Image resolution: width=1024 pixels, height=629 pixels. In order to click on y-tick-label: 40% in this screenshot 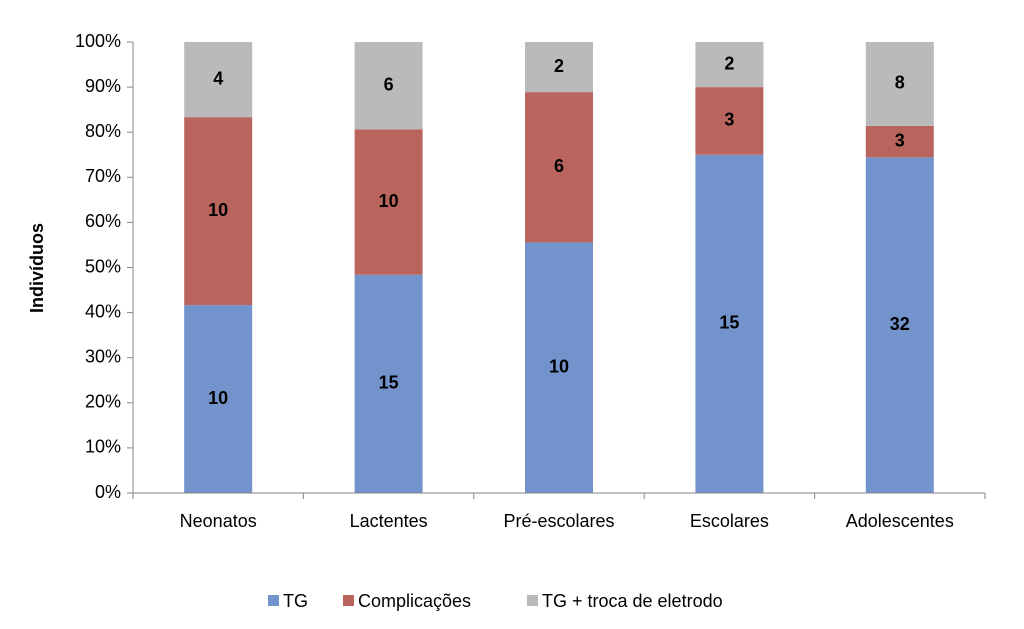, I will do `click(103, 311)`.